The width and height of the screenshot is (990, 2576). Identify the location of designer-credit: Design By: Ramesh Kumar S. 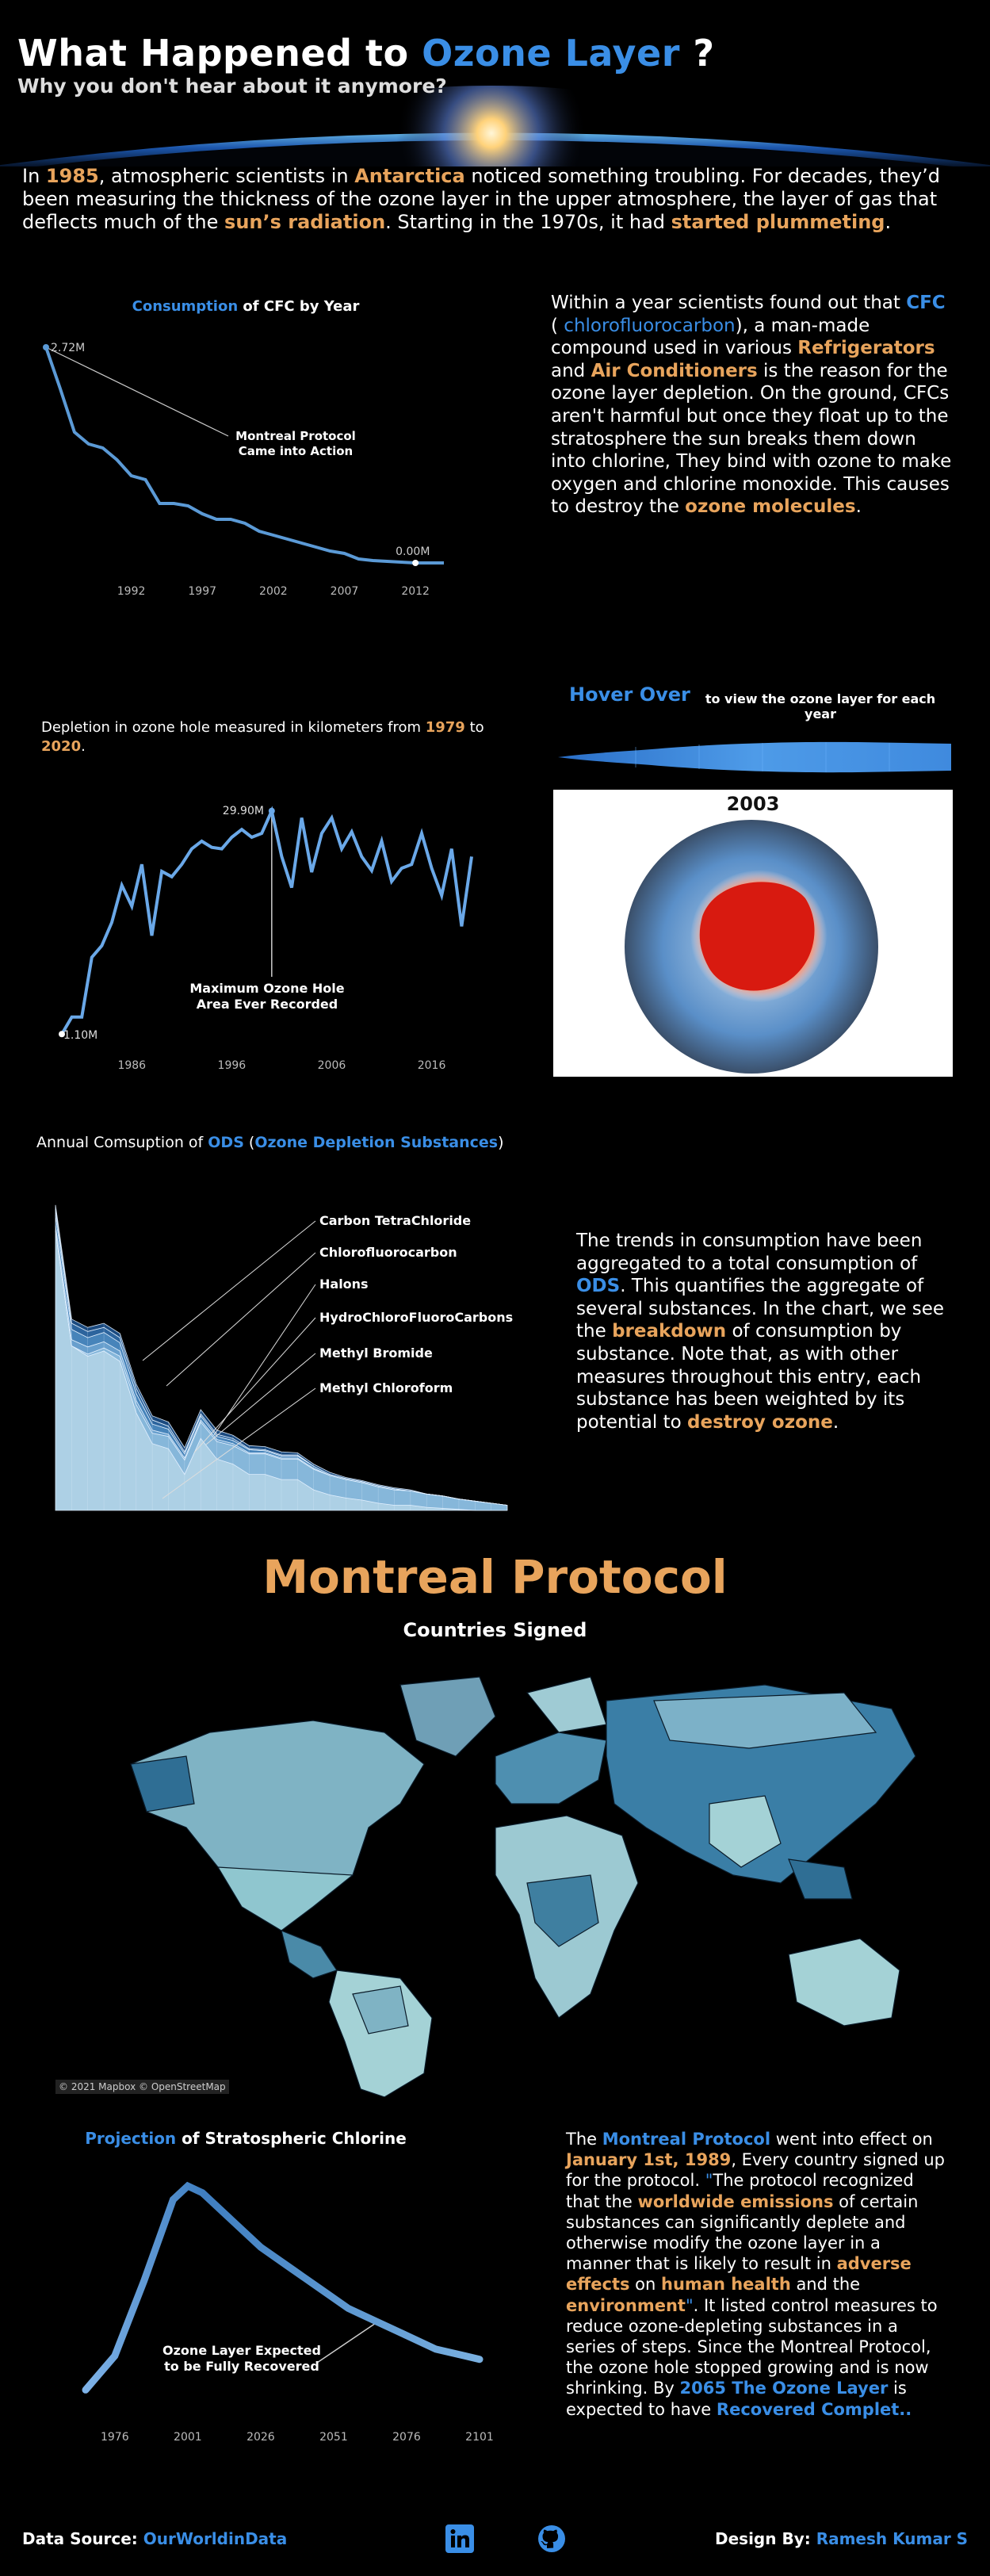
(842, 2538).